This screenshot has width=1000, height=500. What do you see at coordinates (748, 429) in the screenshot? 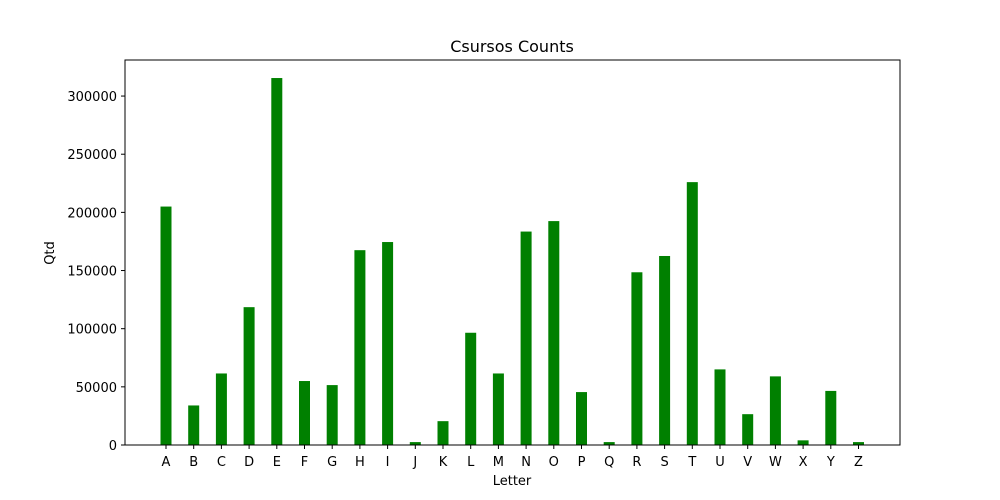
I see `bar-v` at bounding box center [748, 429].